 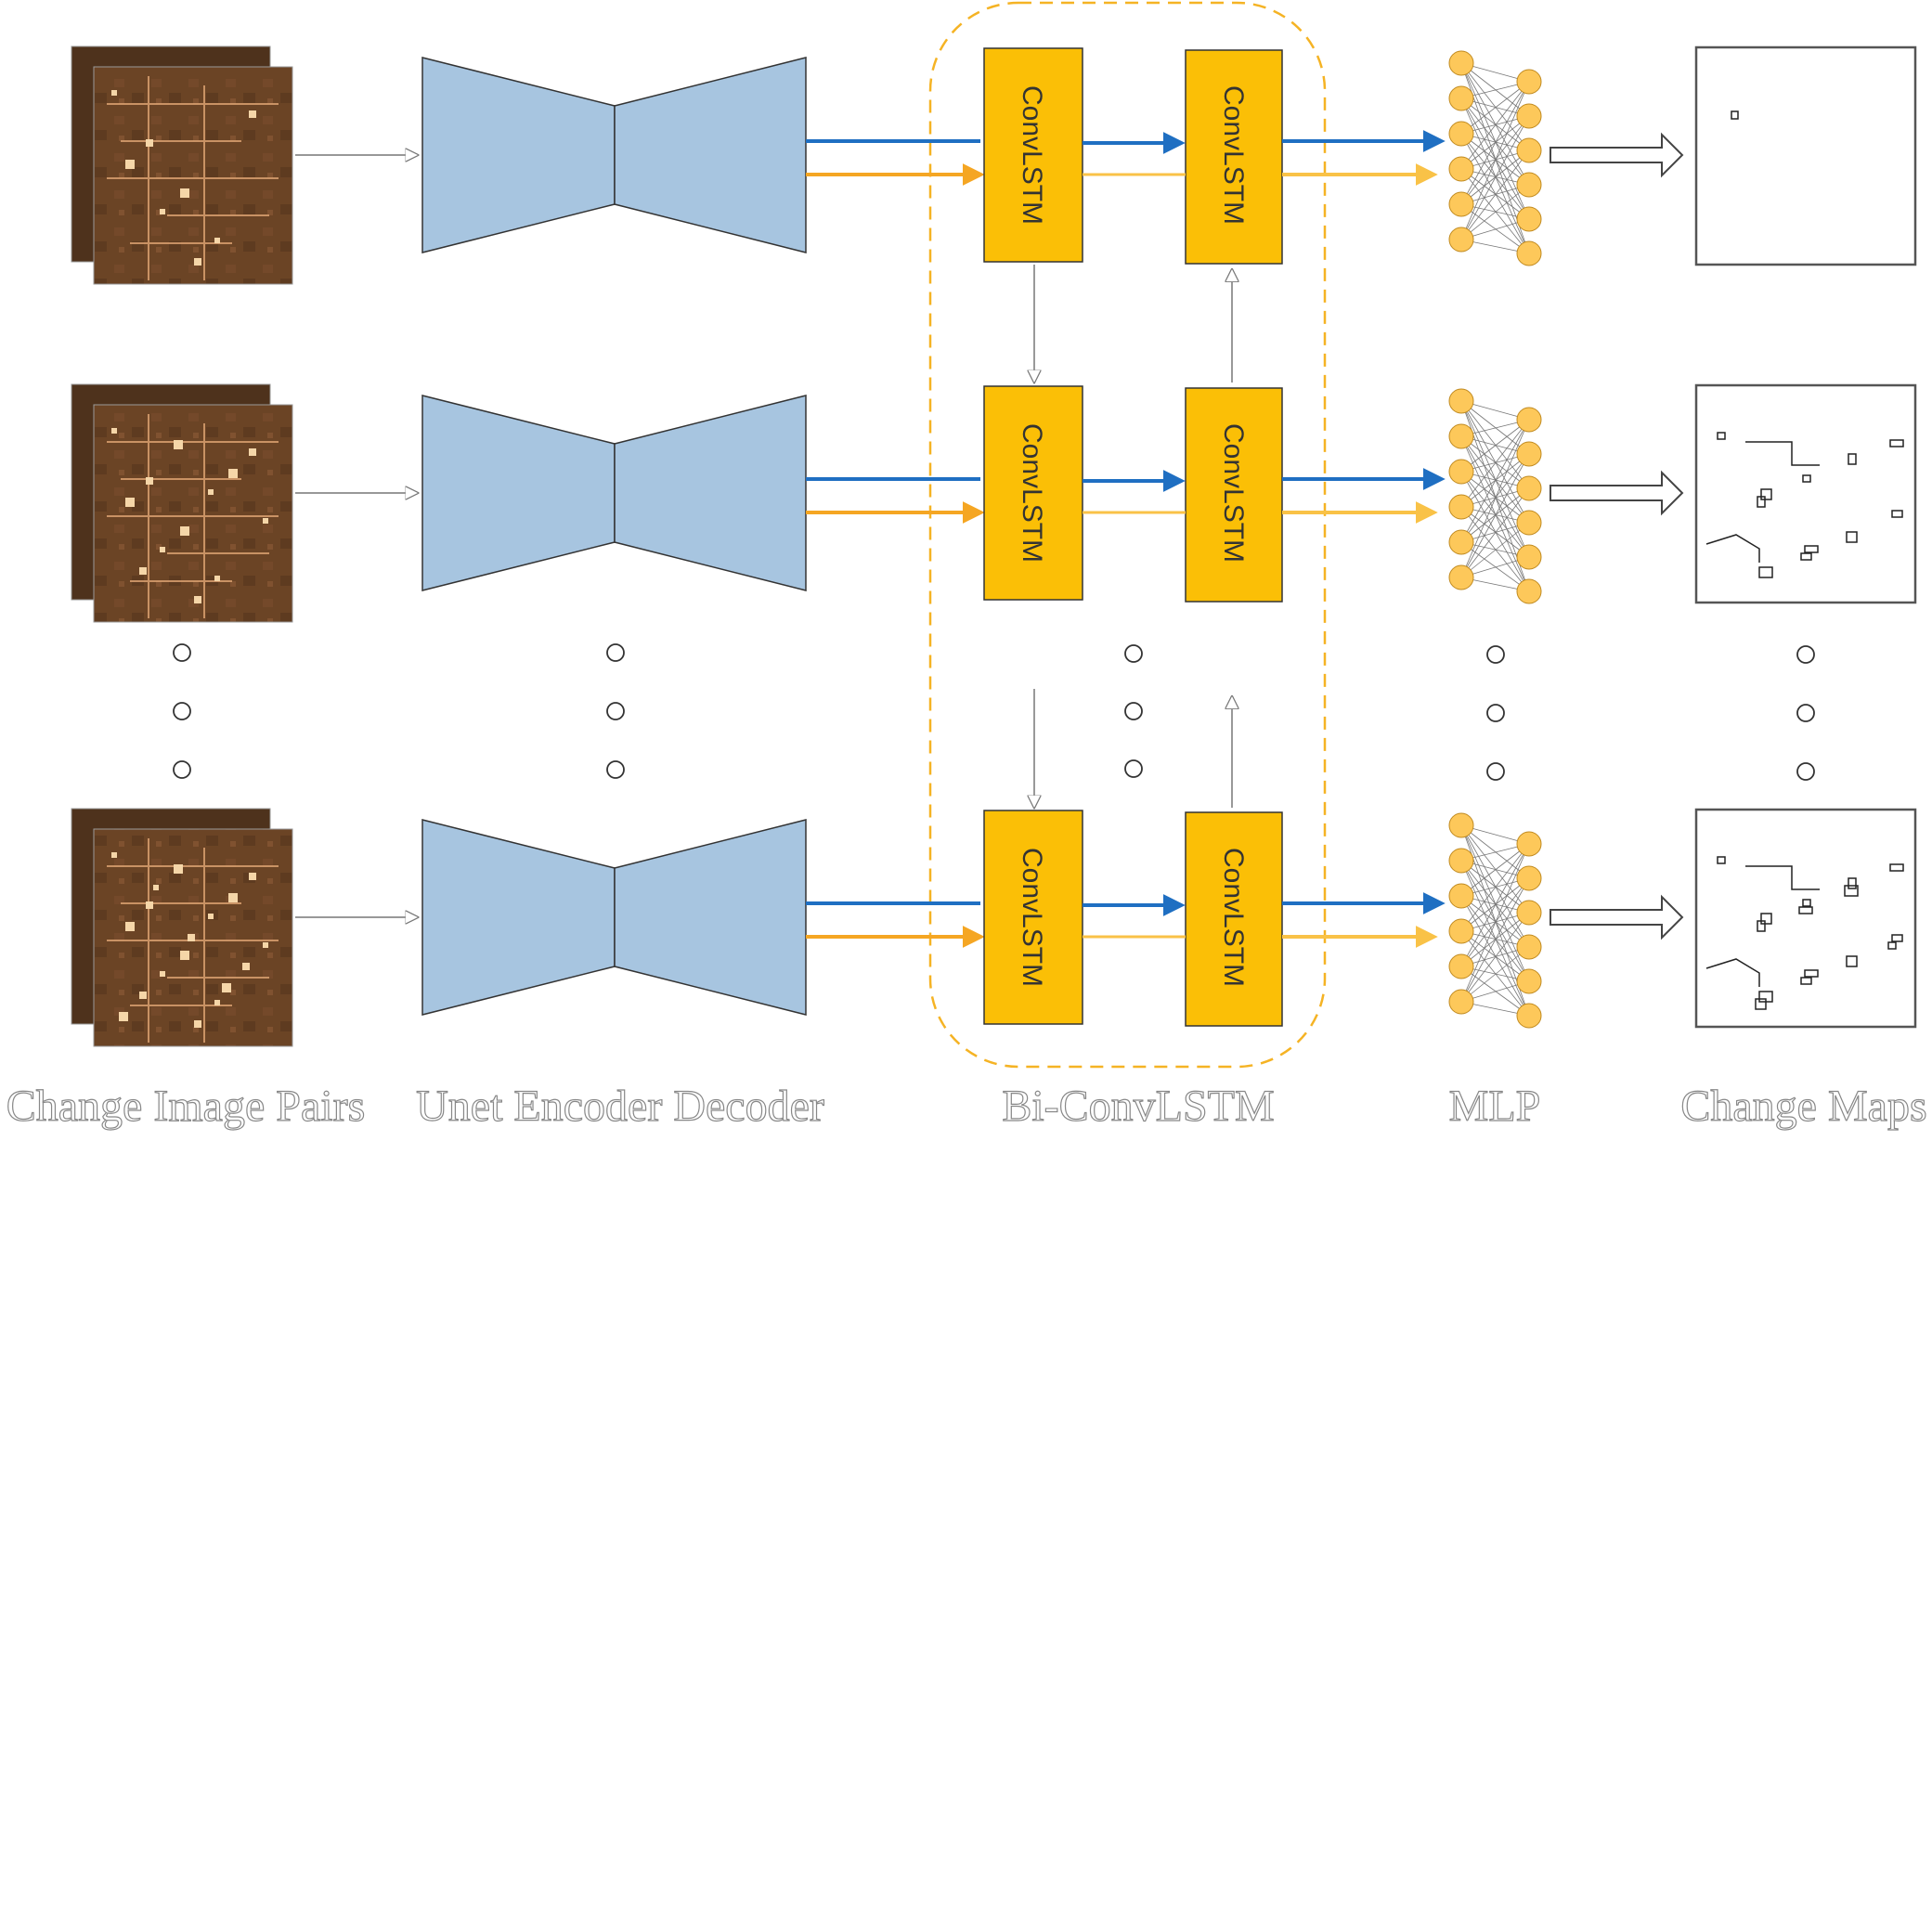 What do you see at coordinates (186, 1106) in the screenshot?
I see `caption-change-image-pairs: Change Image Pairs` at bounding box center [186, 1106].